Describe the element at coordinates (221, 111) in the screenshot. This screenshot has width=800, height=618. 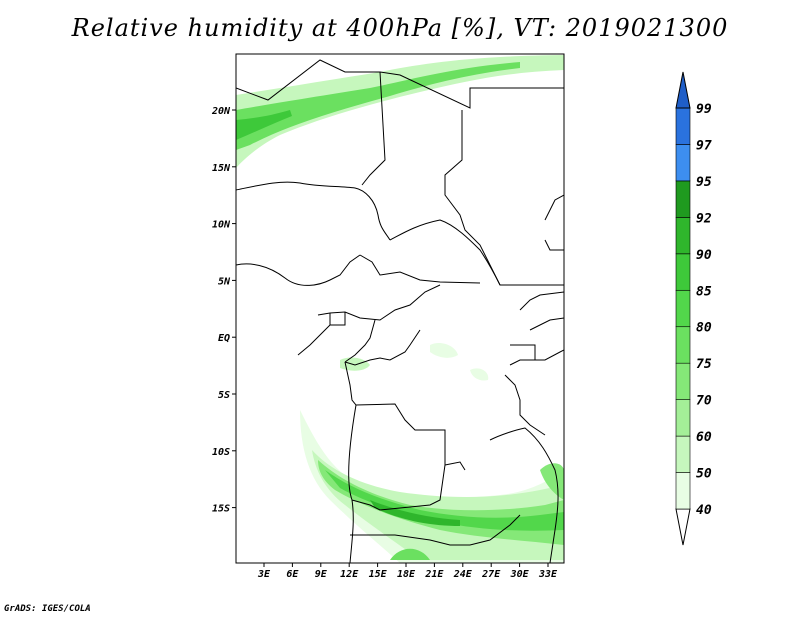
I see `lat-tick-label: 20N` at that location.